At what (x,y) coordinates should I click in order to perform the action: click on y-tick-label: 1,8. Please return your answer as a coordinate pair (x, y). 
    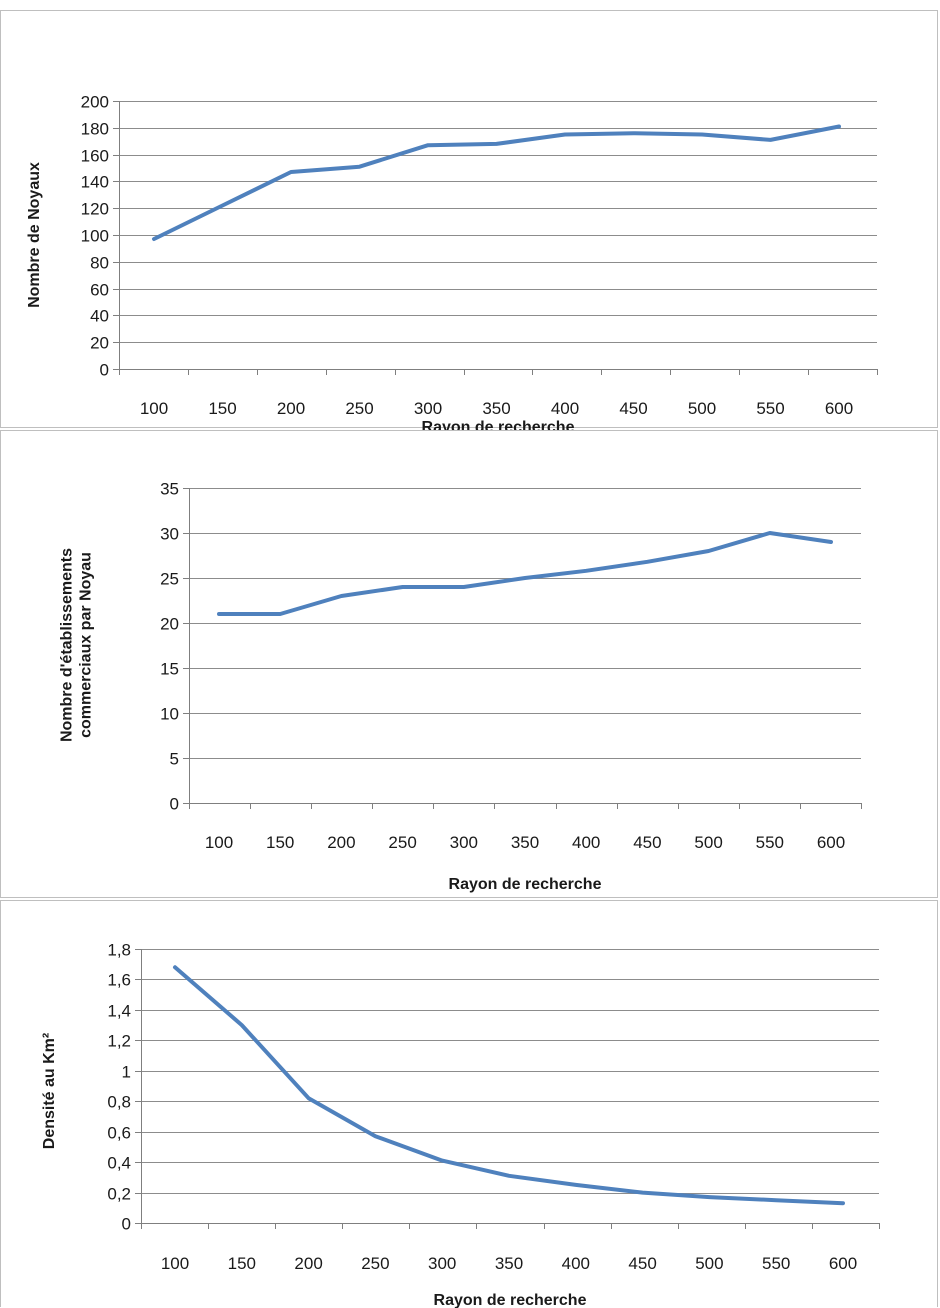
    Looking at the image, I should click on (119, 950).